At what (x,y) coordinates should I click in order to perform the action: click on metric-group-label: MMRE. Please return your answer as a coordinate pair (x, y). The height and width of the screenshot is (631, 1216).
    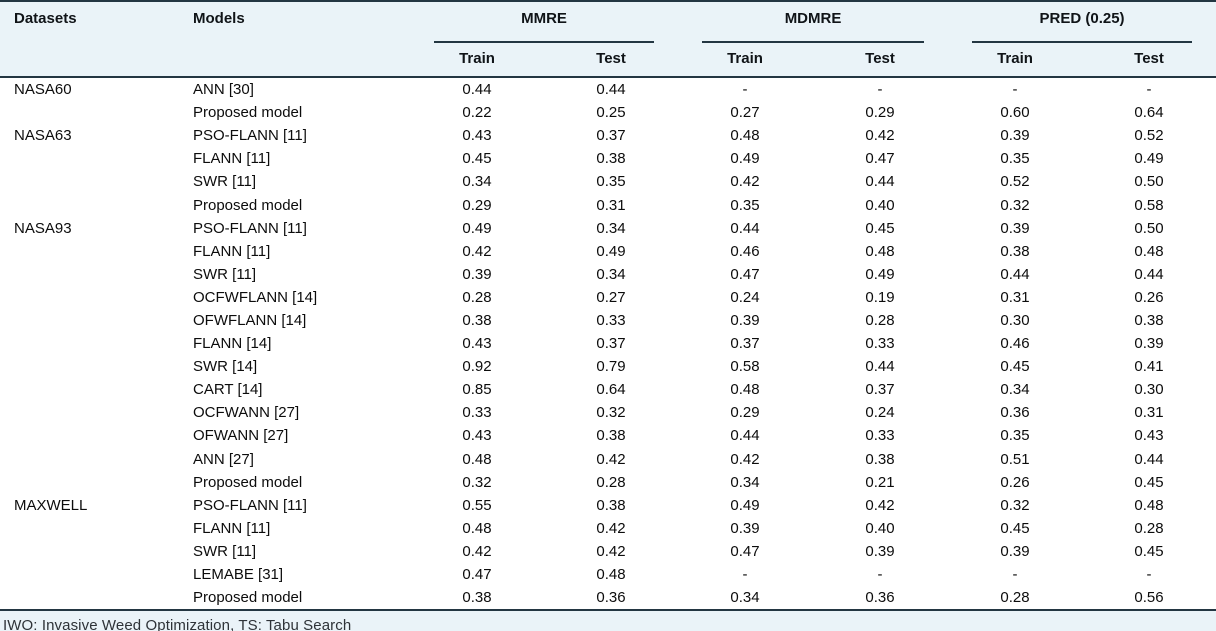
    Looking at the image, I should click on (544, 18).